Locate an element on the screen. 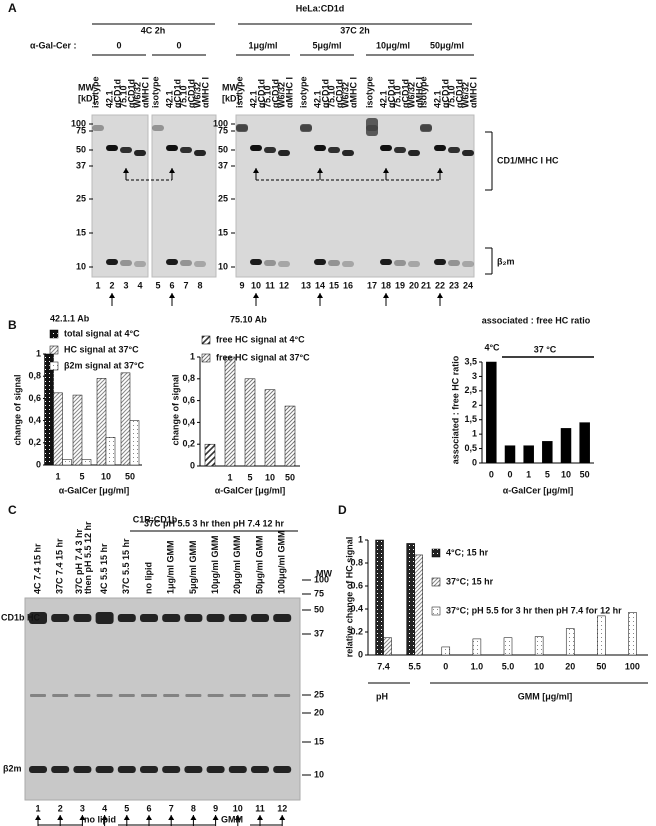  legend-swatch is located at coordinates (436, 553).